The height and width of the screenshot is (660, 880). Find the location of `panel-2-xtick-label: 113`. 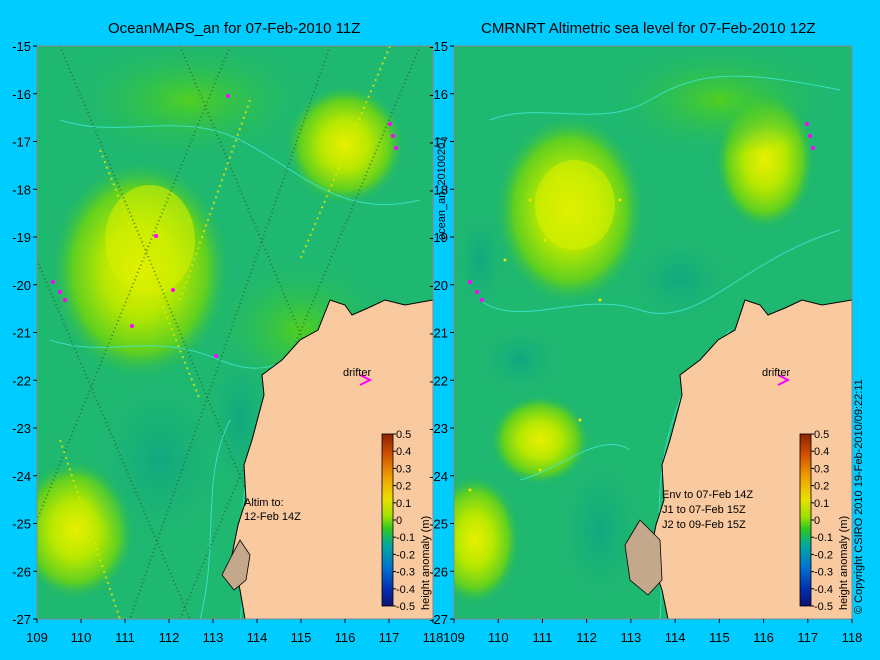

panel-2-xtick-label: 113 is located at coordinates (631, 637).